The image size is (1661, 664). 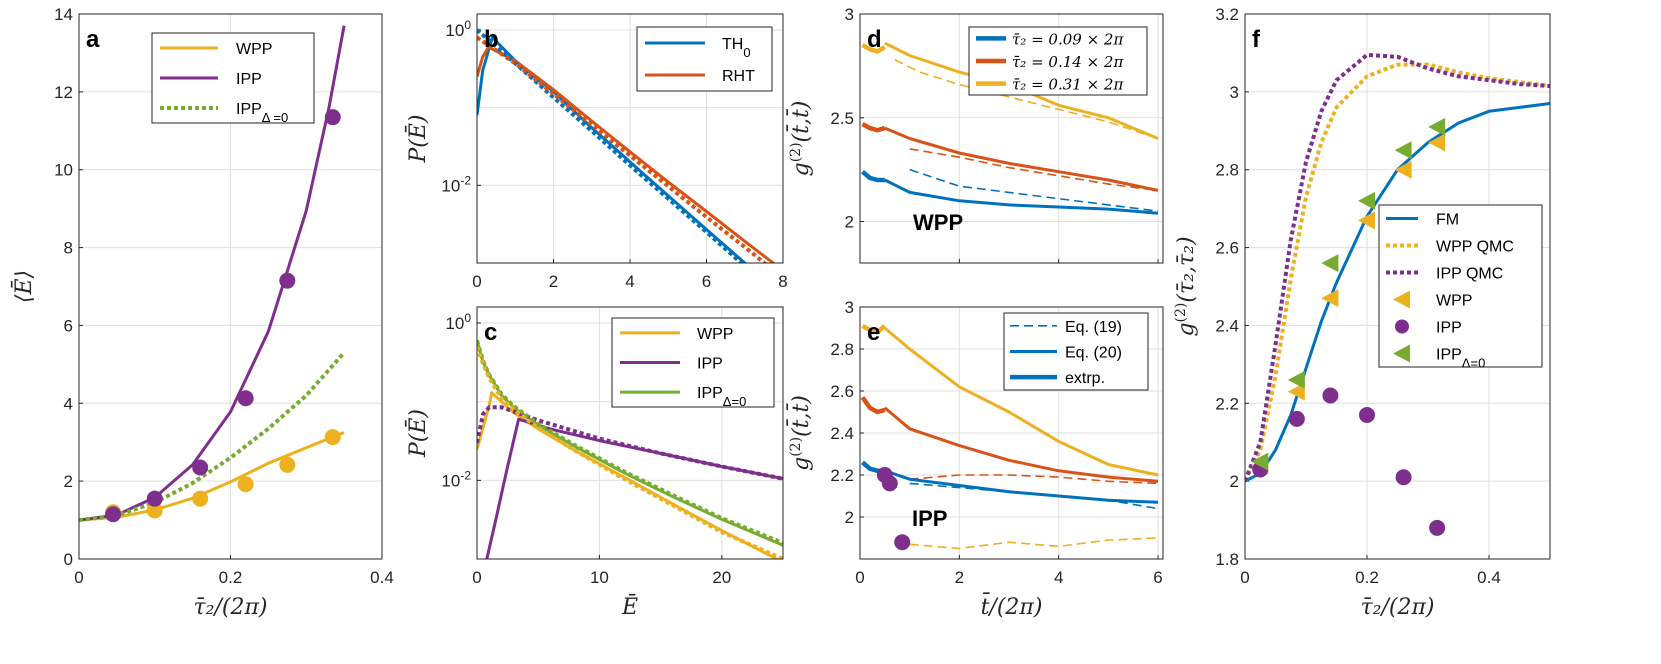 I want to click on x-tick-label: 6, so click(x=706, y=281).